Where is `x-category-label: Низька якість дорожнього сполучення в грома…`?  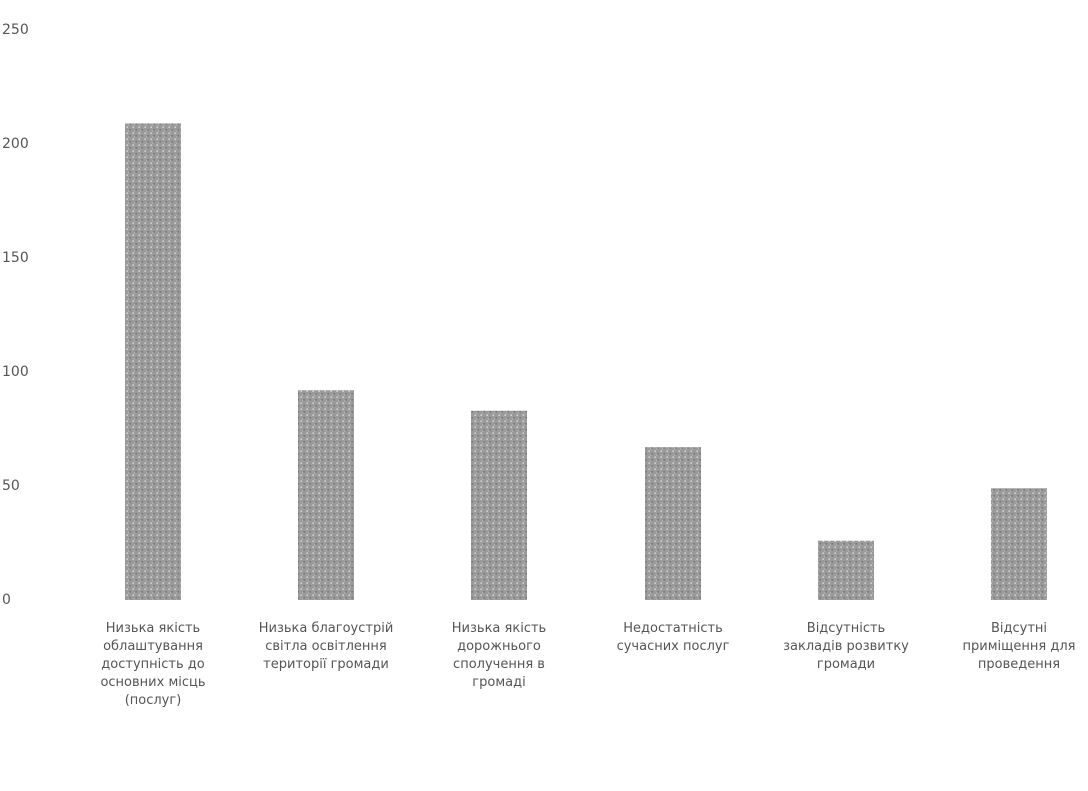
x-category-label: Низька якість дорожнього сполучення в грома… is located at coordinates (499, 655).